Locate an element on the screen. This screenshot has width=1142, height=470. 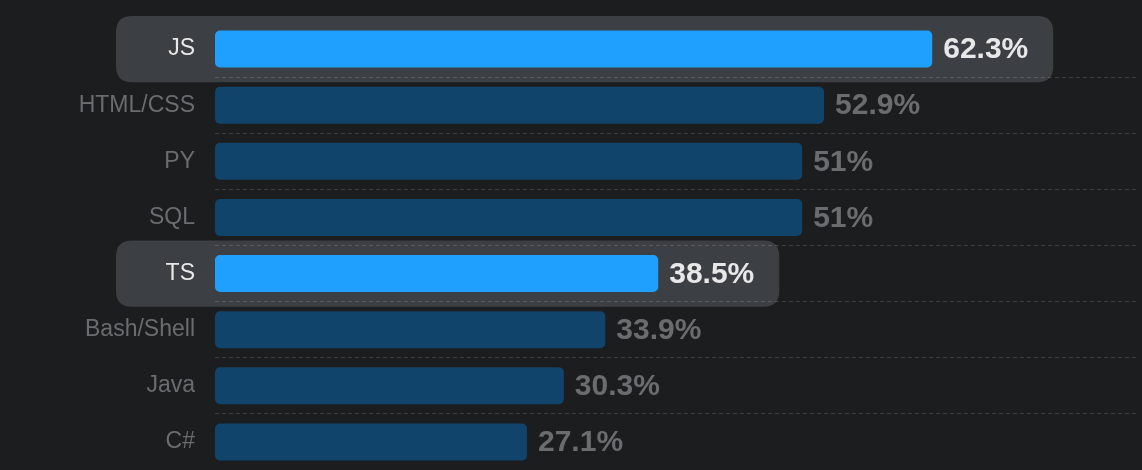
y-tick-label: TS is located at coordinates (180, 271).